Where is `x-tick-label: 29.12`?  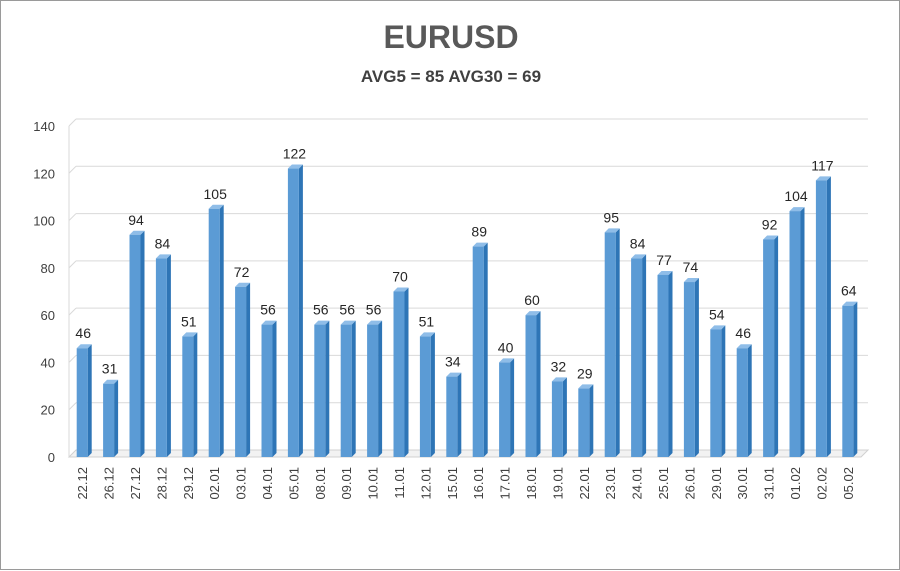 x-tick-label: 29.12 is located at coordinates (188, 483).